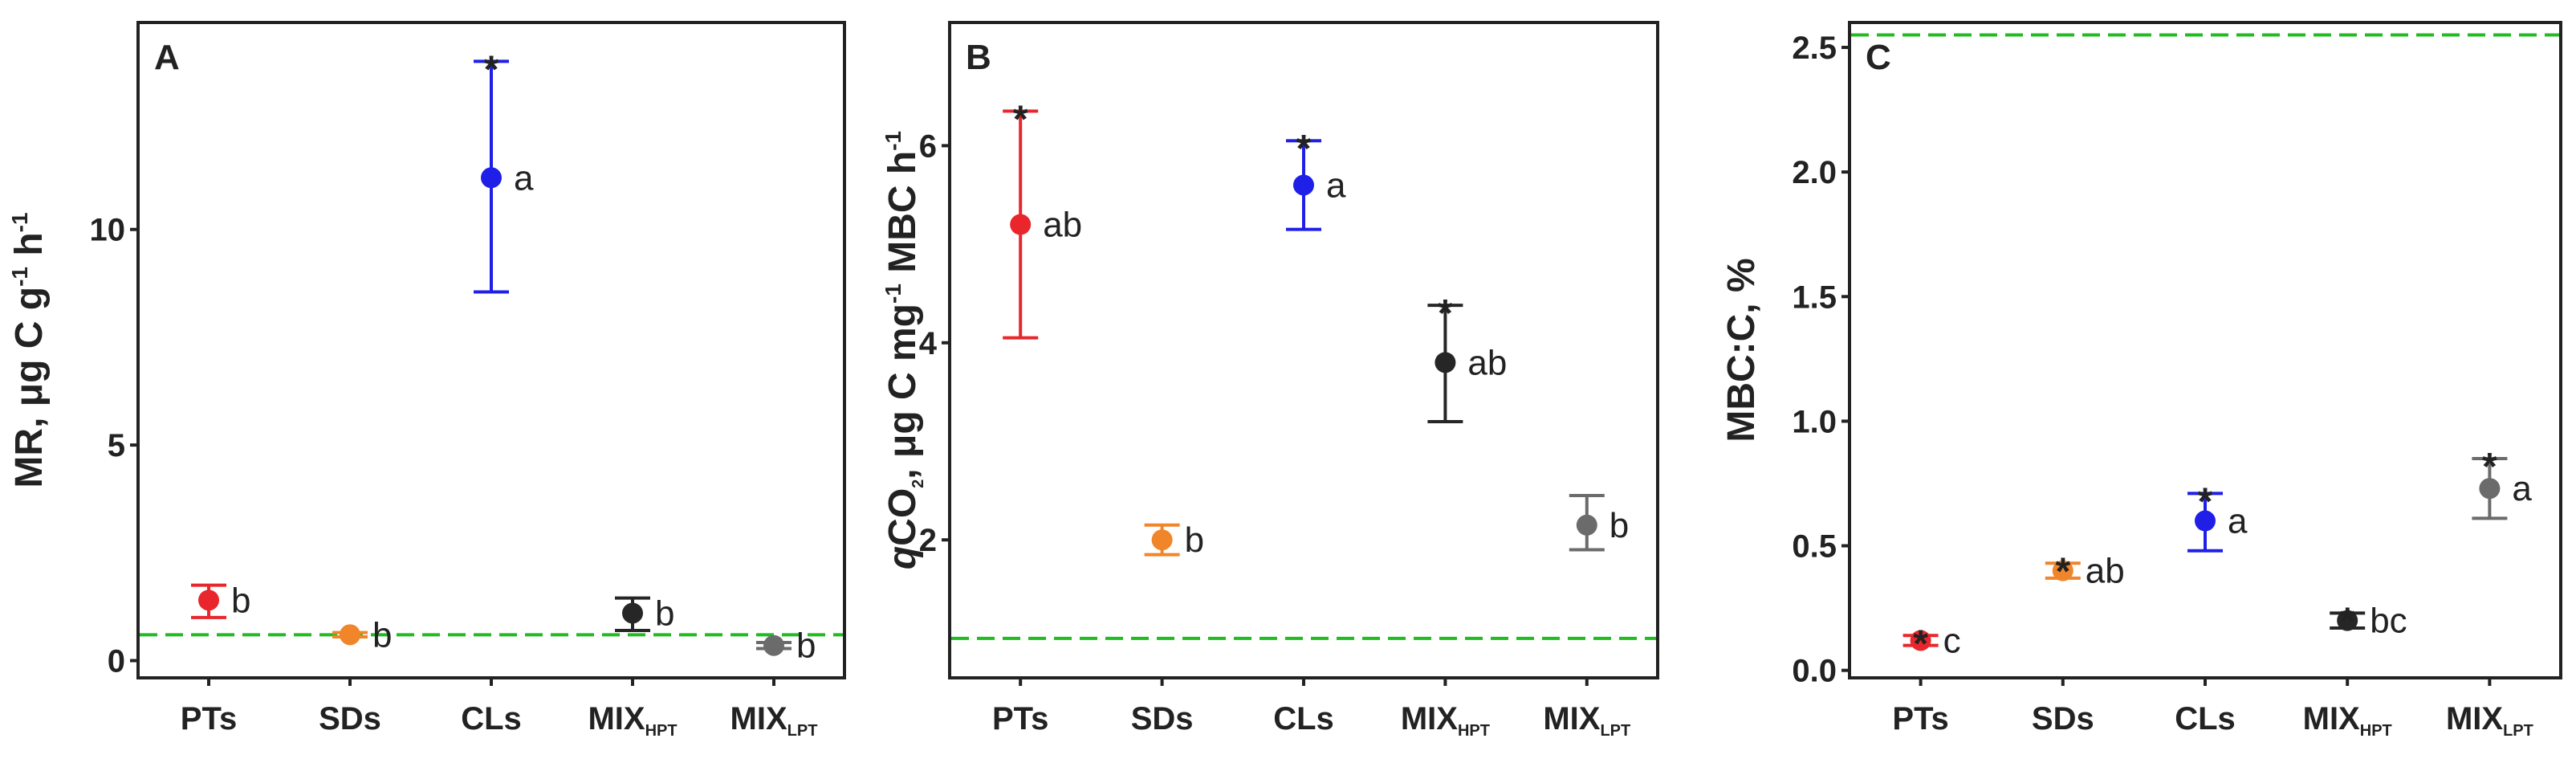  I want to click on x-tick-label-sub: HPT, so click(2376, 731).